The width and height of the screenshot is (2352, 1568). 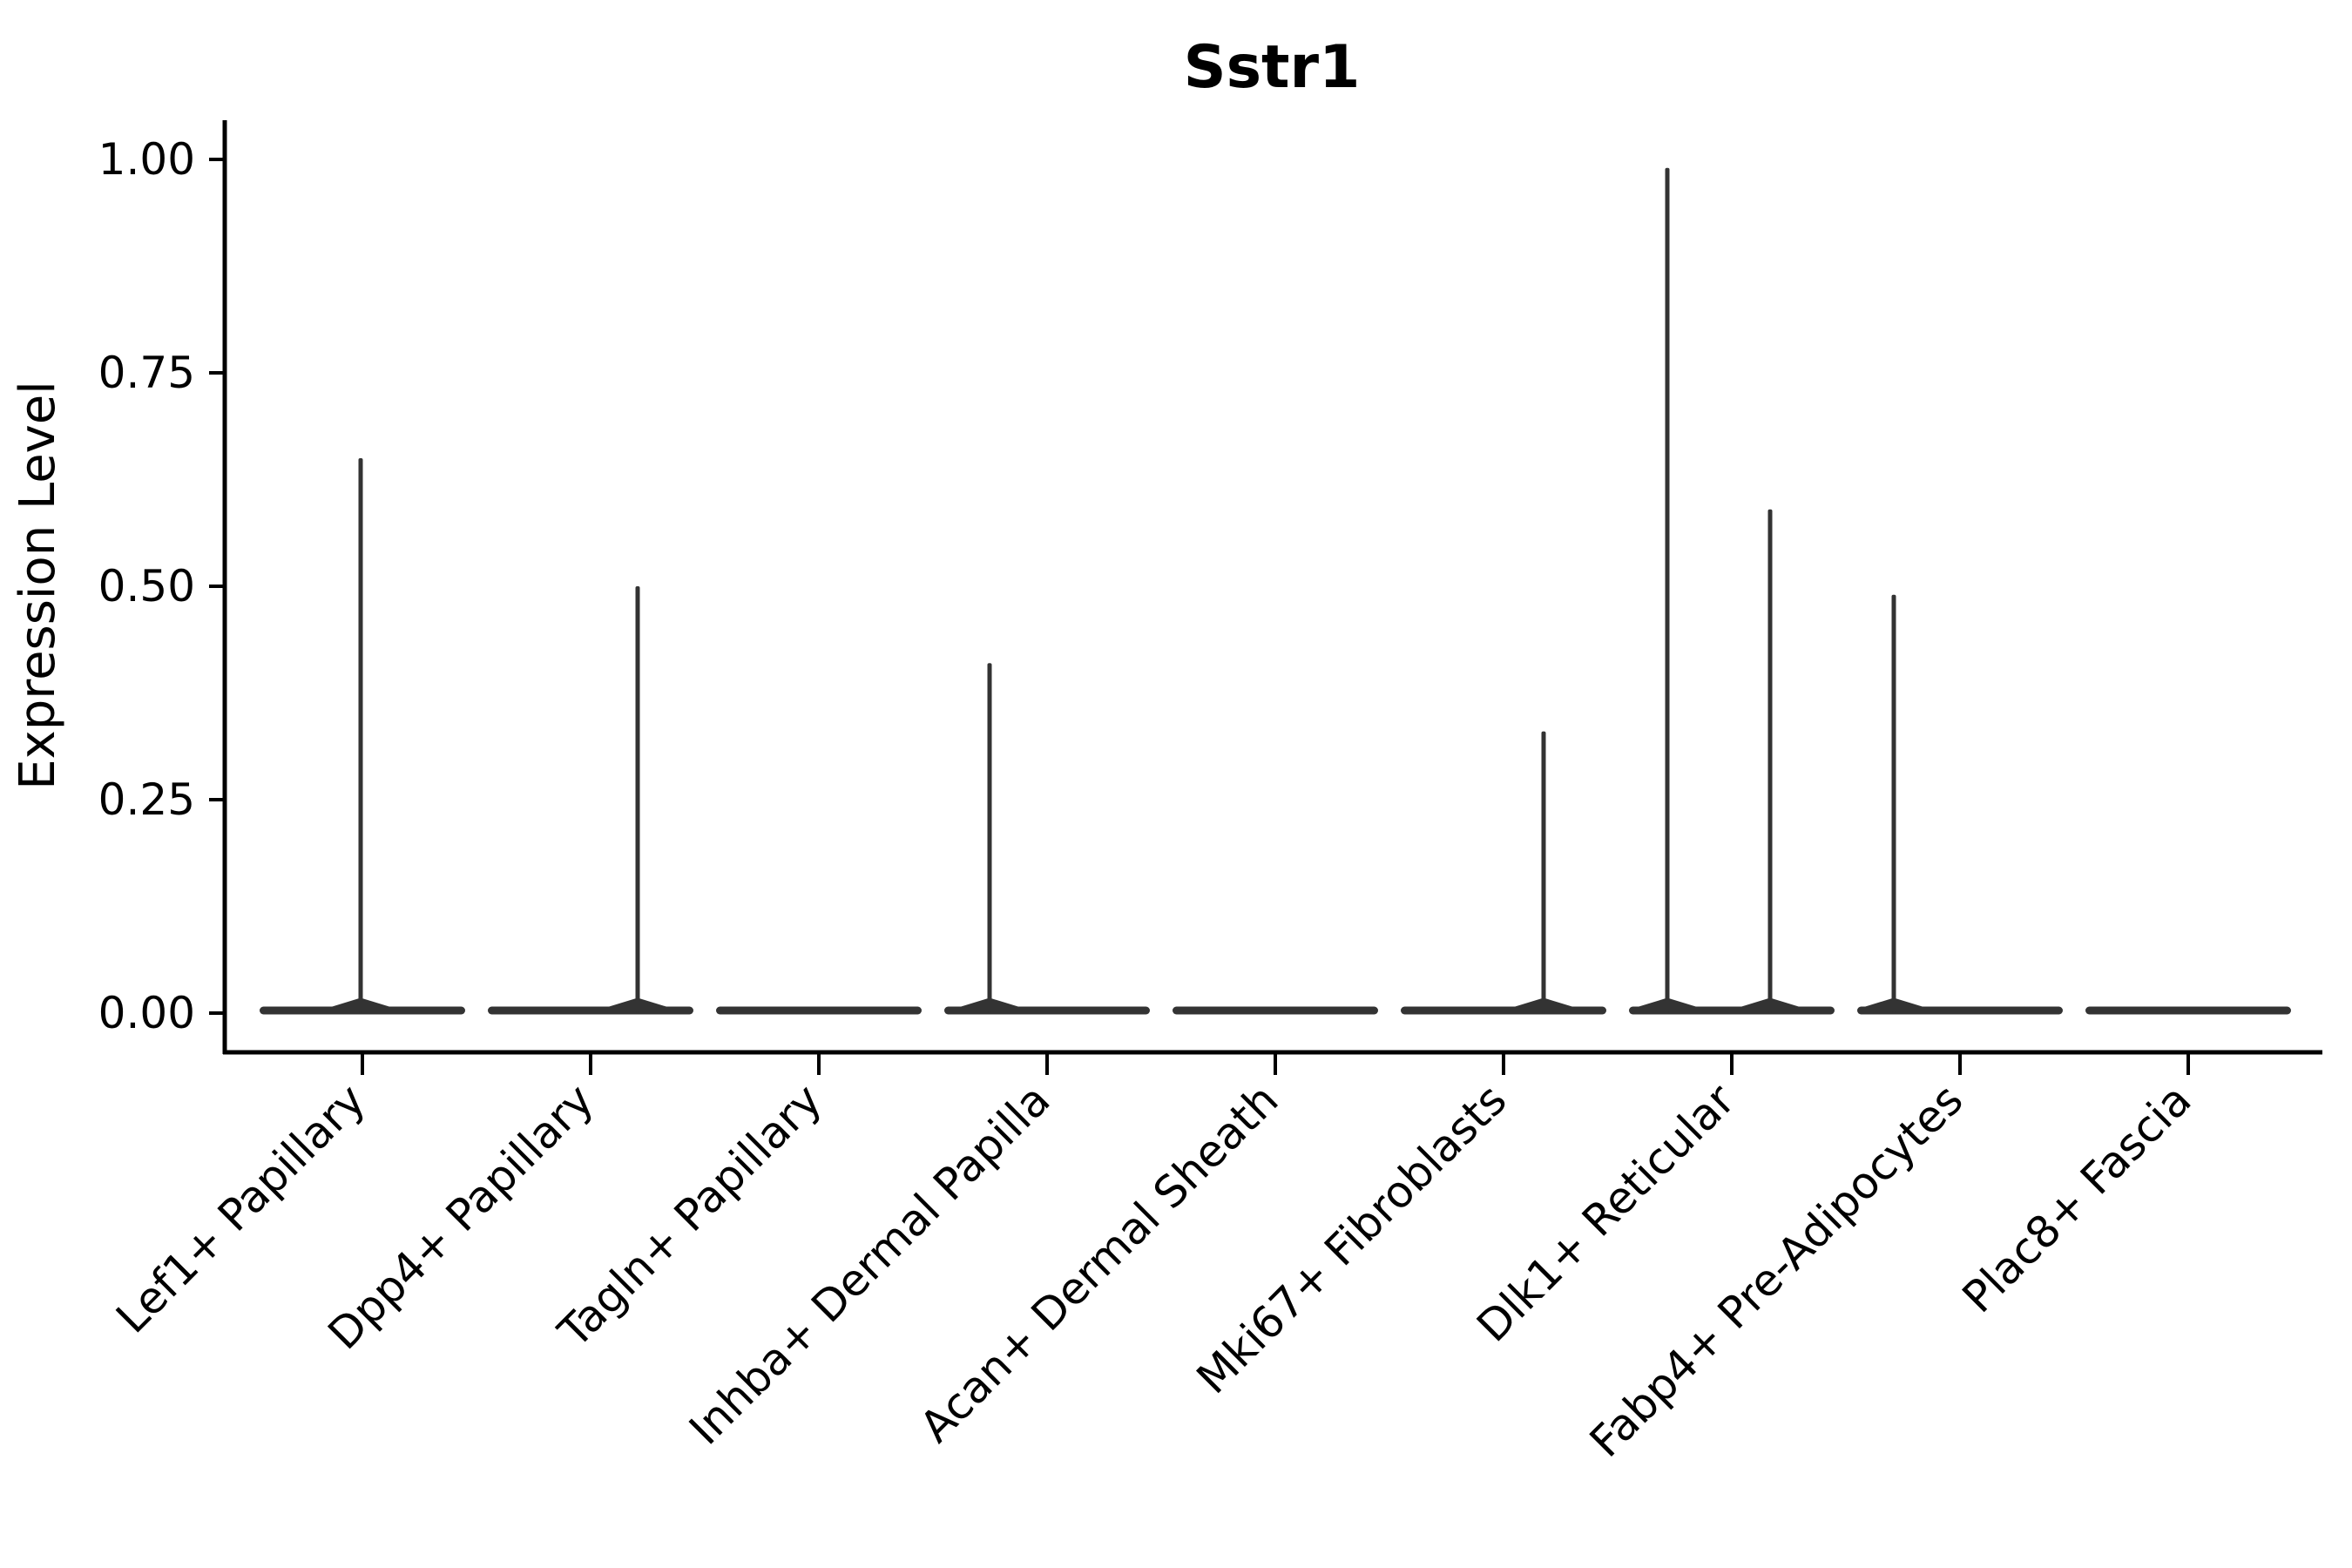 I want to click on y-tick-label: 0.25, so click(x=146, y=800).